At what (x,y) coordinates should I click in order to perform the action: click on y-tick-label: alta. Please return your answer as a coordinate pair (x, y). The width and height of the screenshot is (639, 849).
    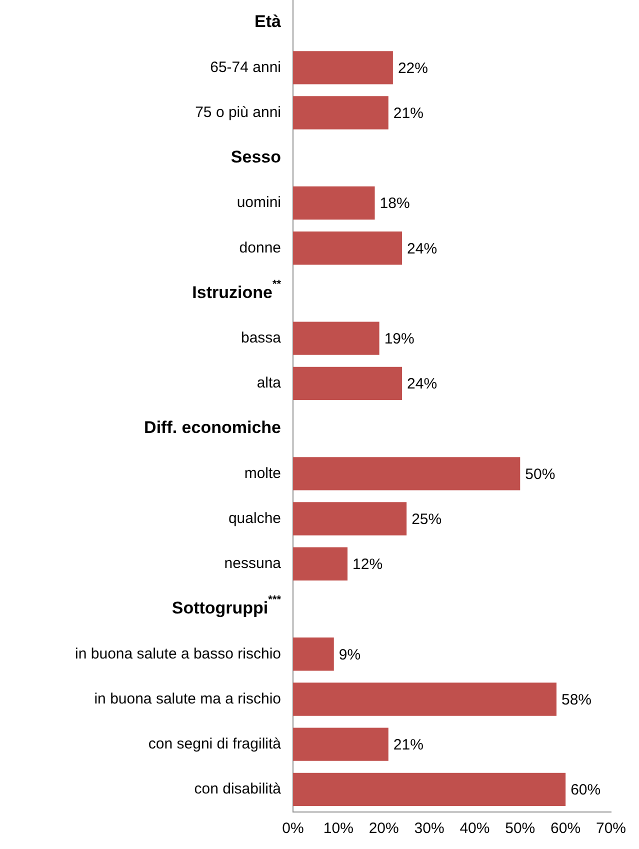
    Looking at the image, I should click on (269, 383).